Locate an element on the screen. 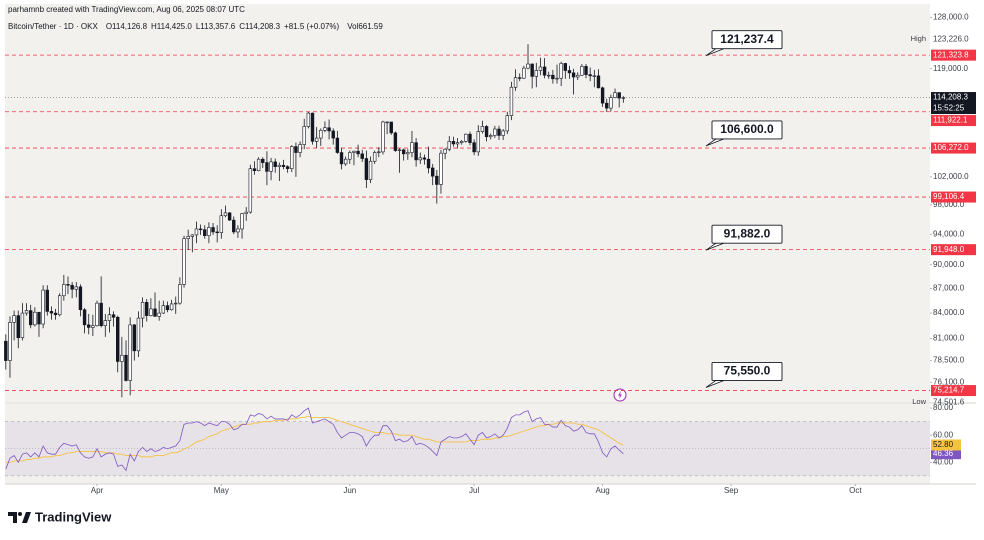 The height and width of the screenshot is (540, 984). y-tick-label: 76,100.0 is located at coordinates (949, 381).